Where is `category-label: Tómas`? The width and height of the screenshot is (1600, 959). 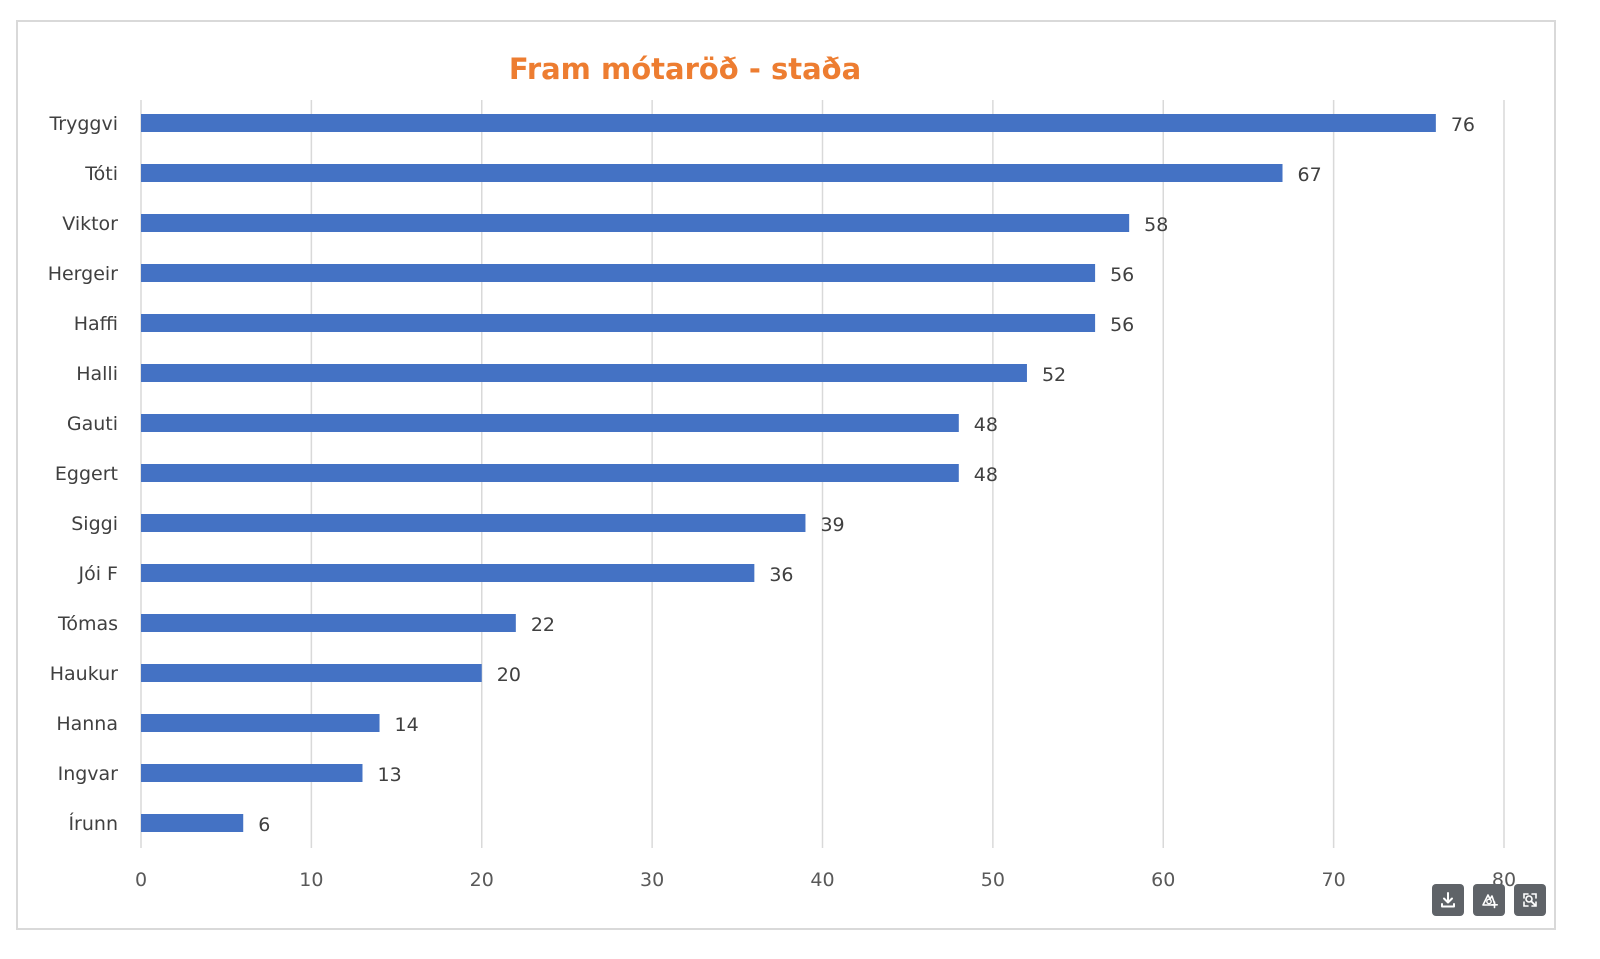 category-label: Tómas is located at coordinates (87, 624).